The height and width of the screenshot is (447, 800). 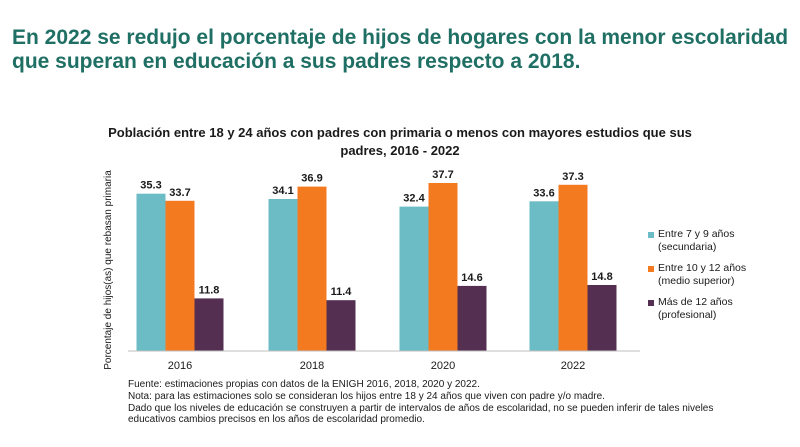 I want to click on legend-sublabel-profesional: (profesional), so click(x=687, y=315).